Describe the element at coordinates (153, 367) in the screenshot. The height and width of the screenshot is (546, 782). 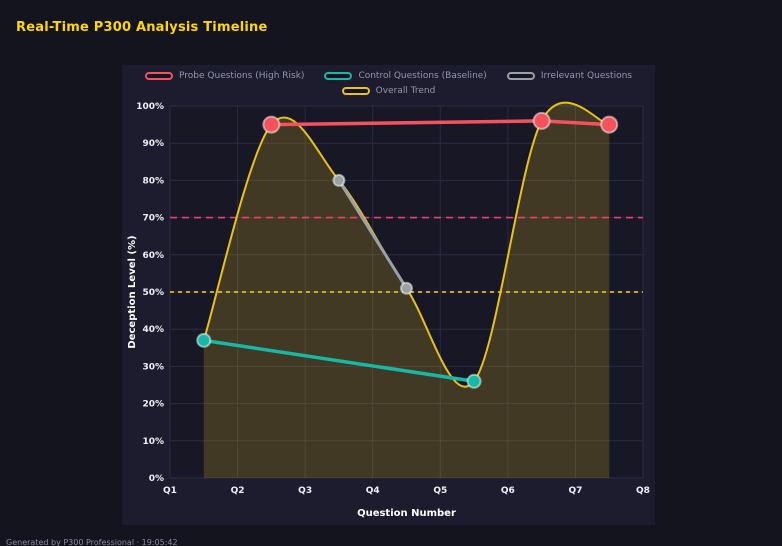
I see `svg-text: 30%` at that location.